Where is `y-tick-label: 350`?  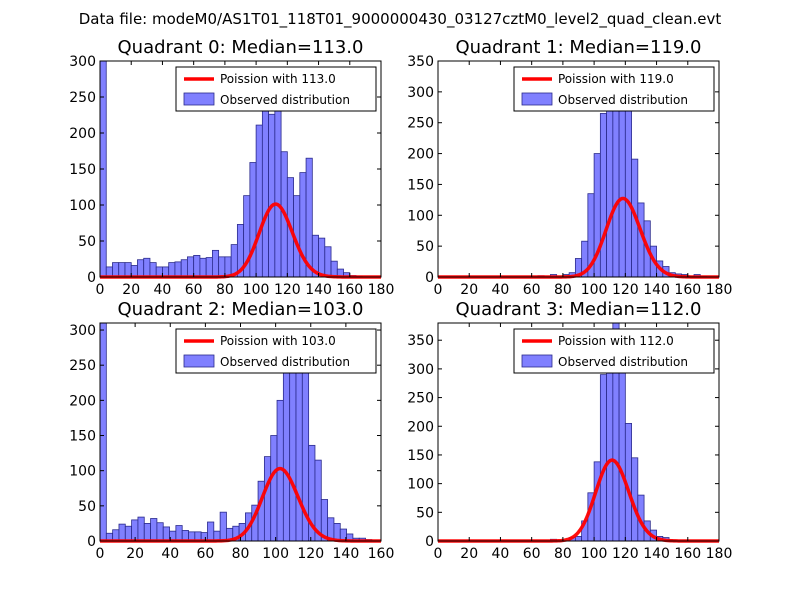 y-tick-label: 350 is located at coordinates (420, 341).